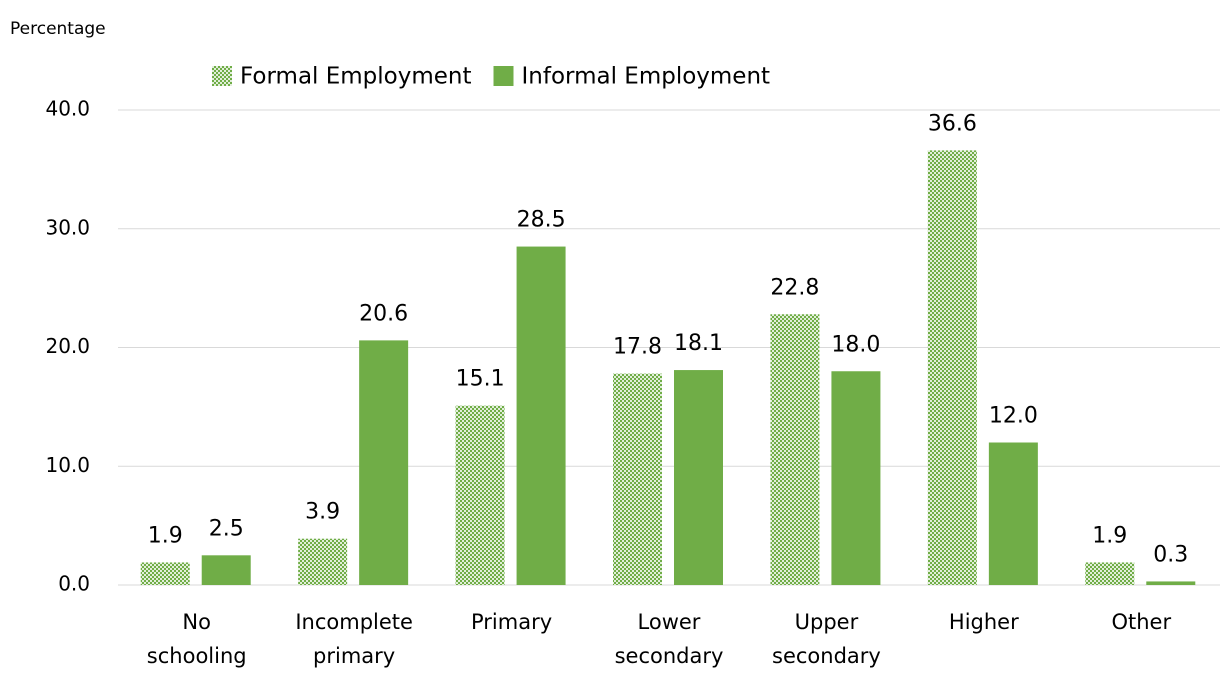 The height and width of the screenshot is (683, 1223). I want to click on x-tick-label: Other, so click(1141, 622).